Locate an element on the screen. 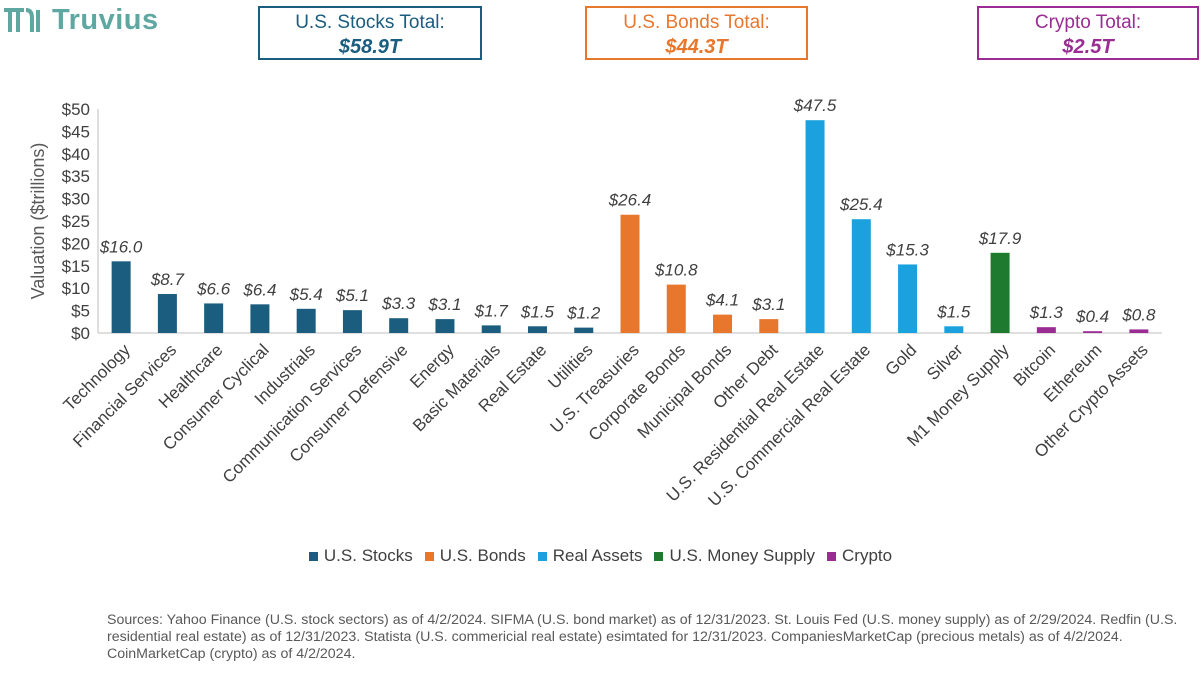  legend-item-money-supply: U.S. Money Supply is located at coordinates (734, 556).